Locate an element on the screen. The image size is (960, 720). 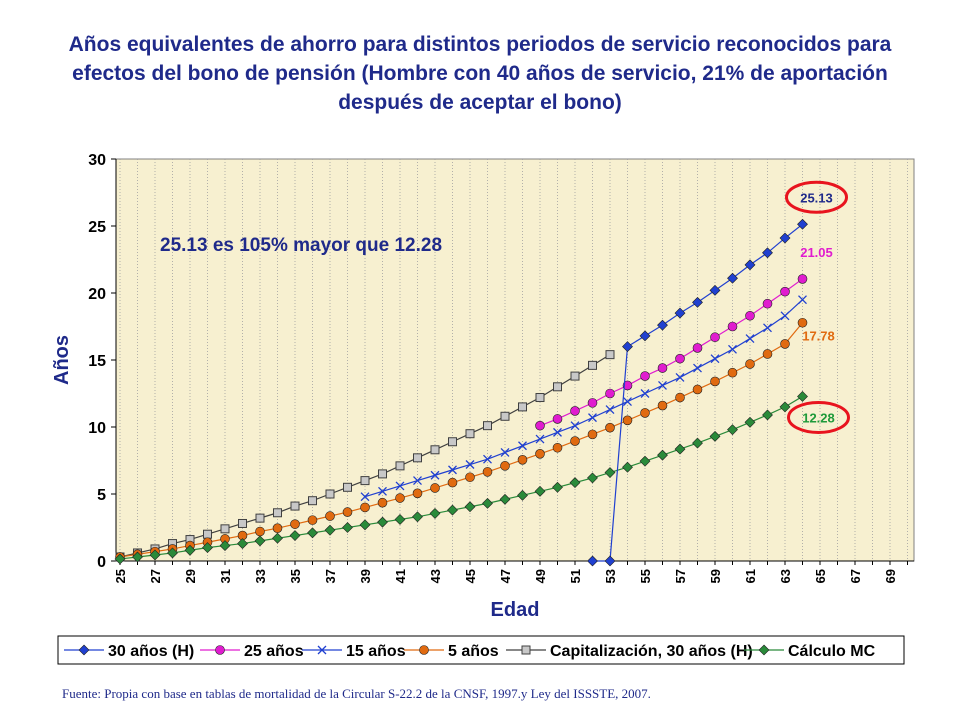
highlight-circle is located at coordinates (818, 417).